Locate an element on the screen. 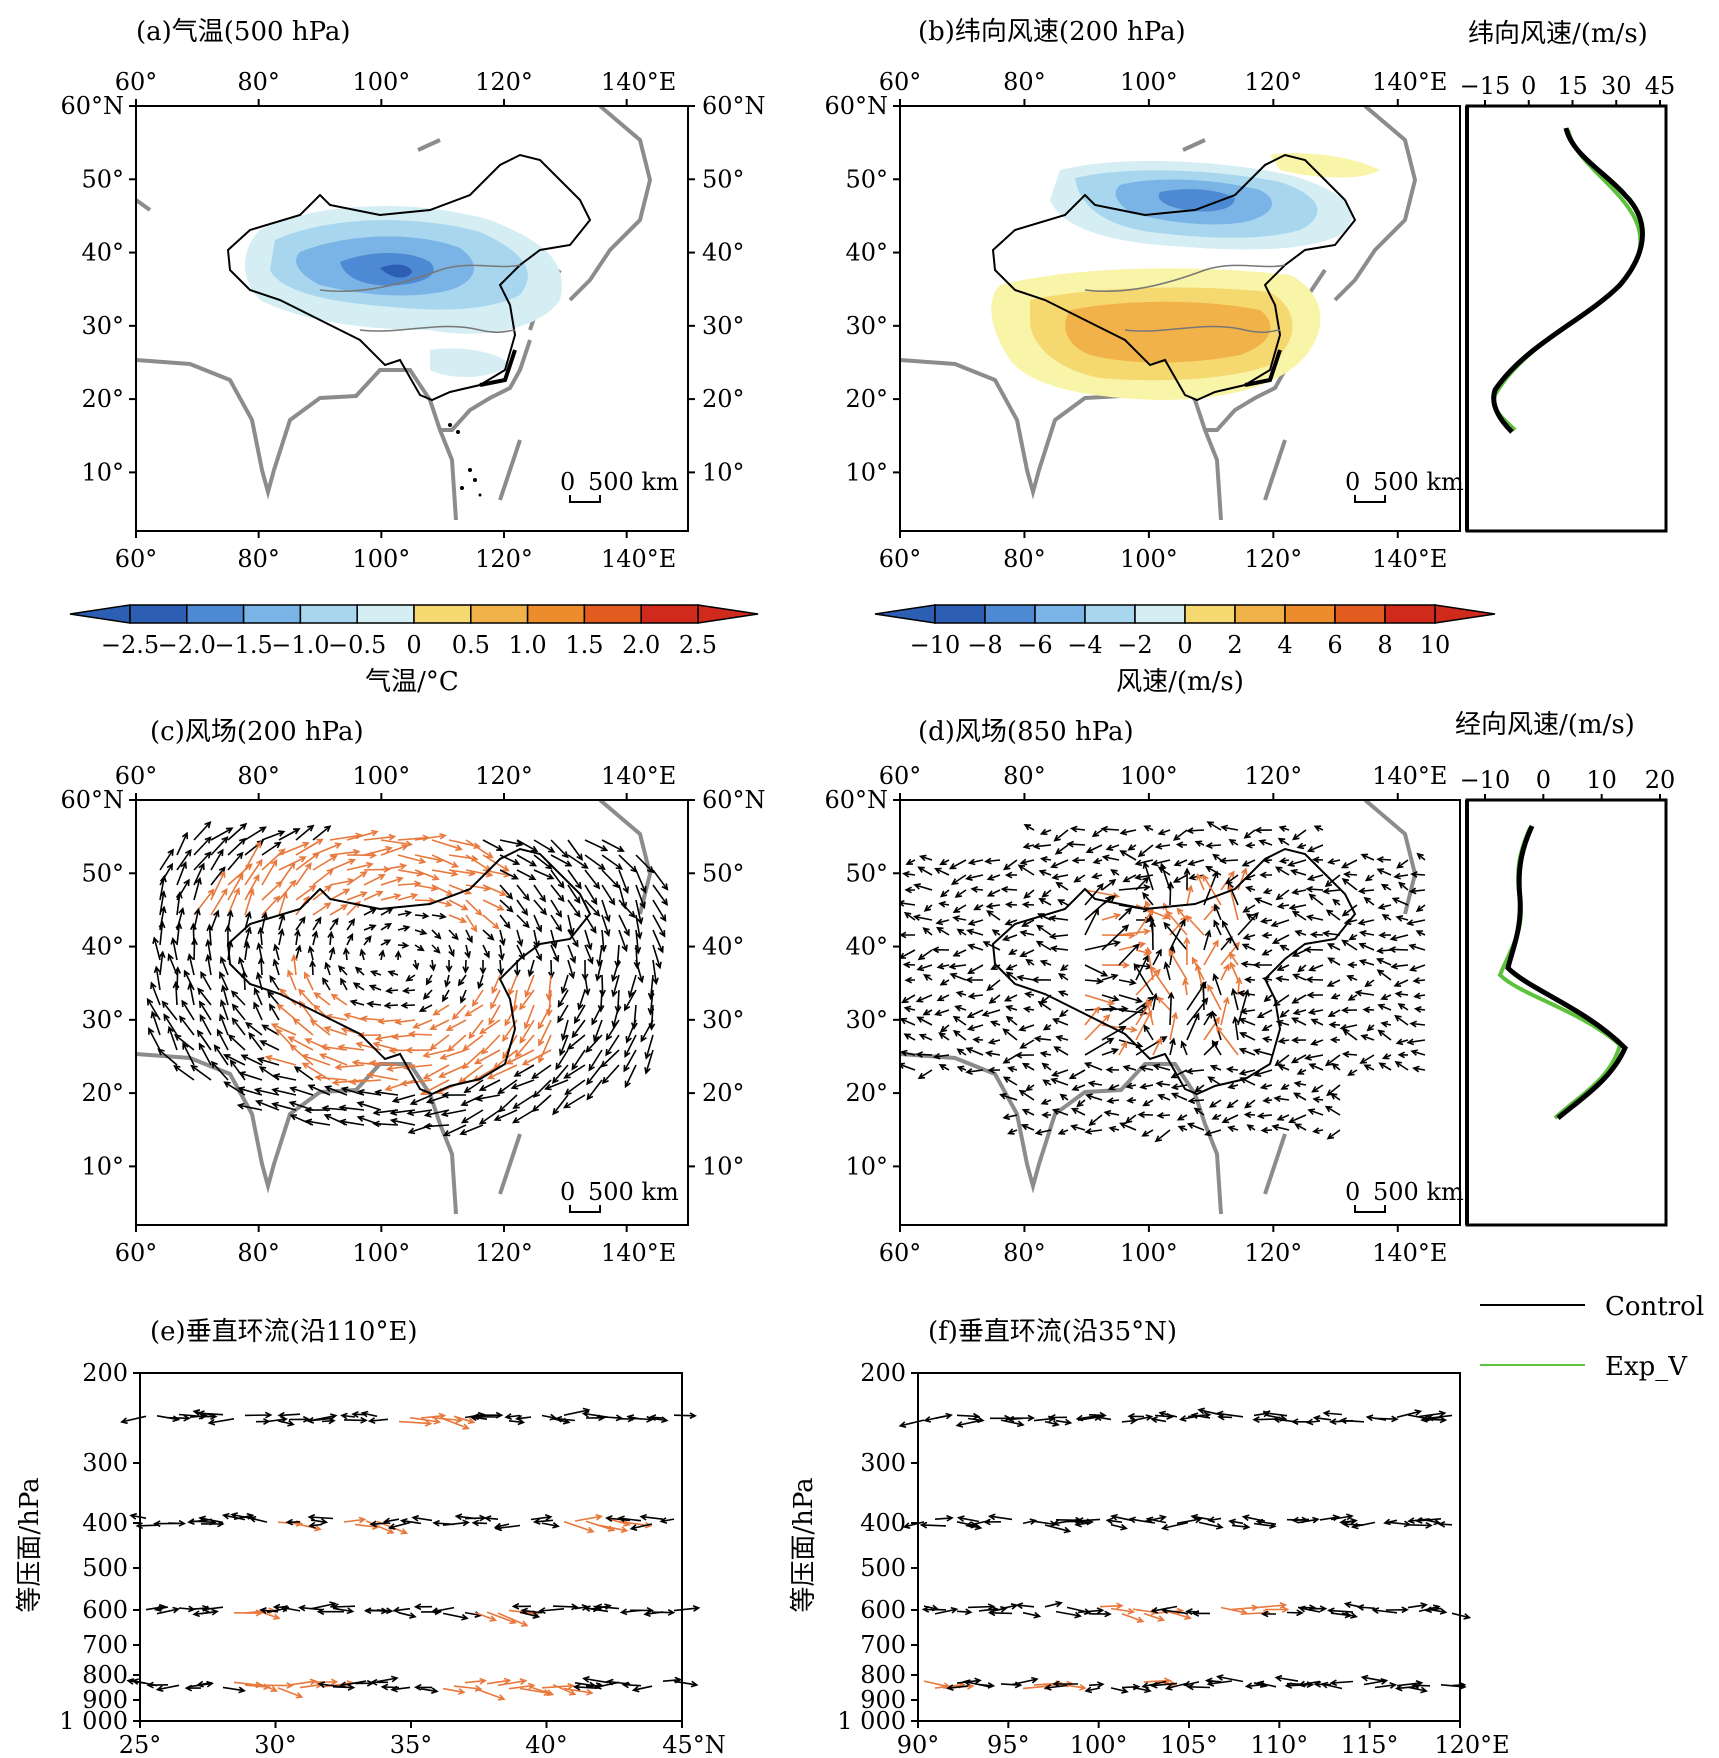  profile-tick: 15 is located at coordinates (1572, 86).